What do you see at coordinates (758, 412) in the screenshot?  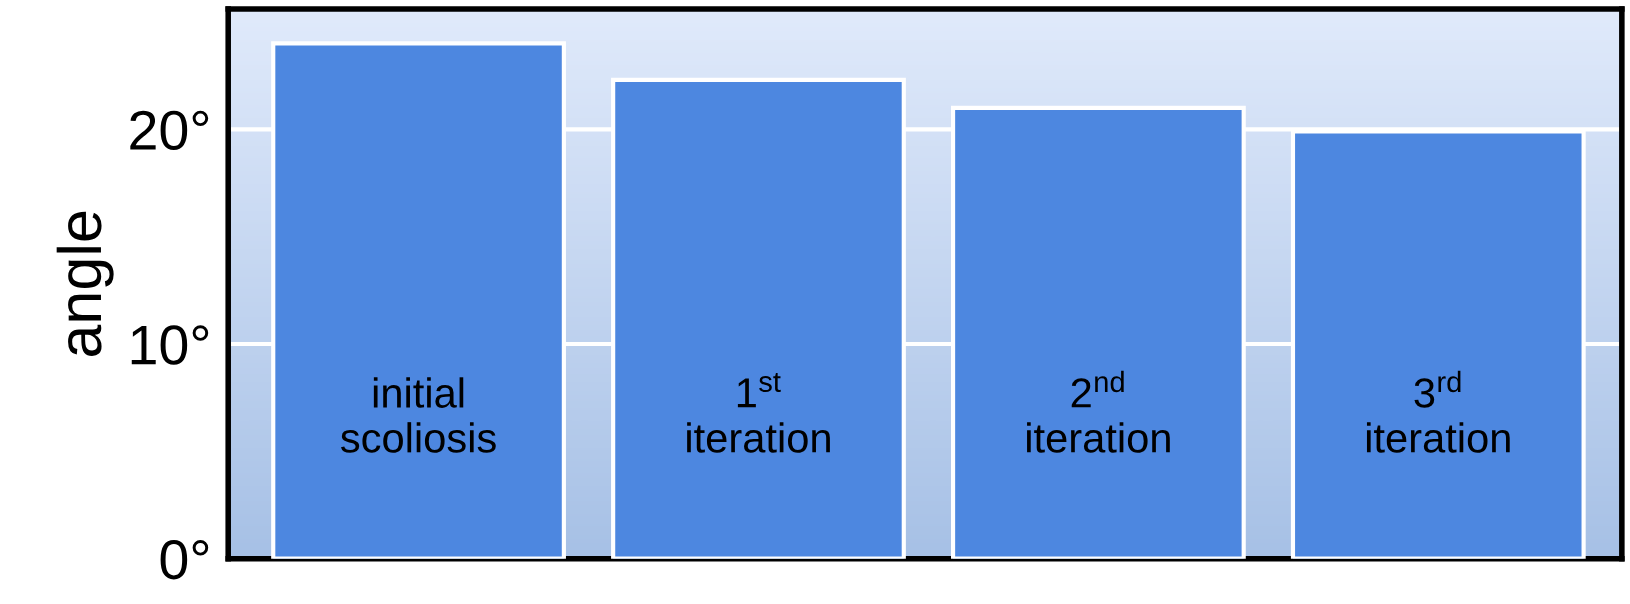 I see `x-tick-label: 1$^{st}$ iteration` at bounding box center [758, 412].